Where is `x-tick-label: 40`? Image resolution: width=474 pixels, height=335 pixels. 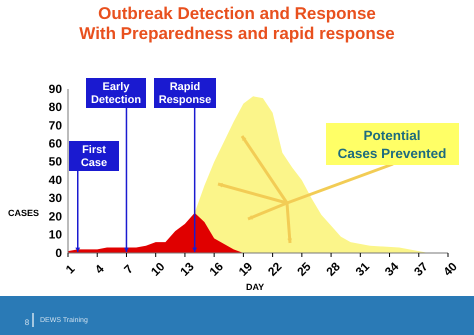
x-tick-label: 40 is located at coordinates (450, 269).